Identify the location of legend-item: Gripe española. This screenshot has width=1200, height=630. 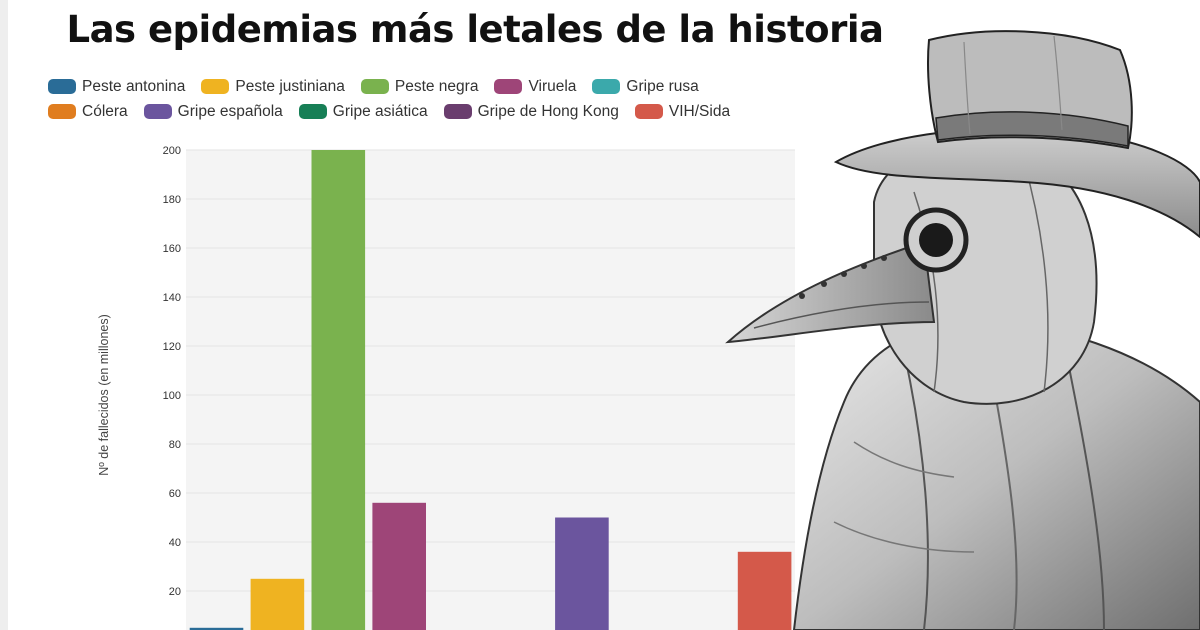
(213, 111).